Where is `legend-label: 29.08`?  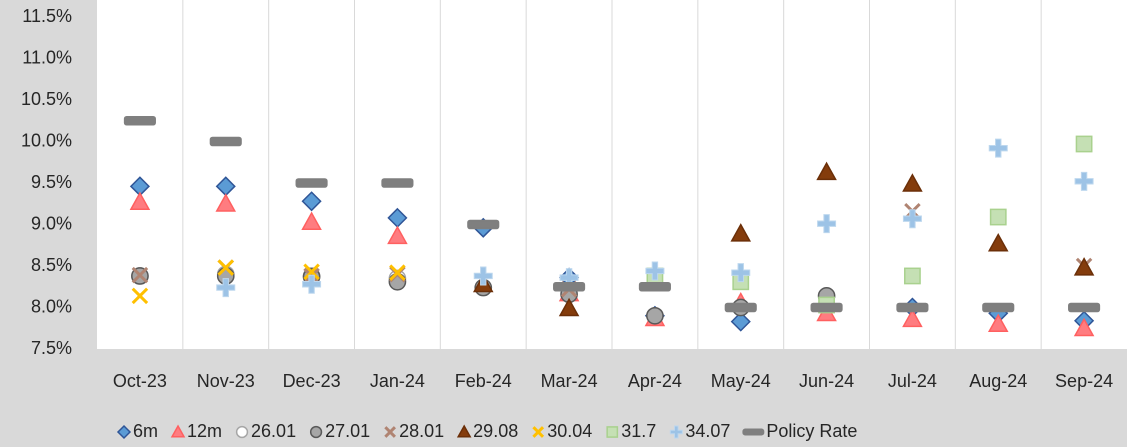
legend-label: 29.08 is located at coordinates (495, 431).